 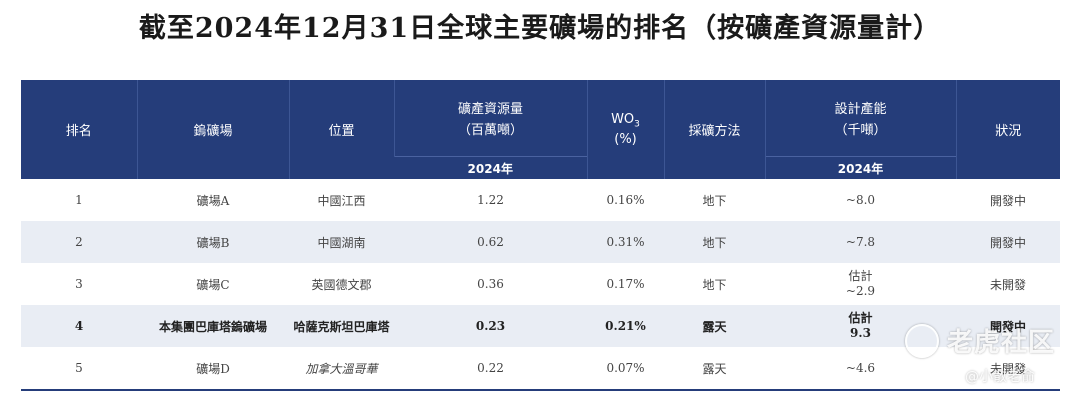 What do you see at coordinates (341, 284) in the screenshot?
I see `cell-location: 英國德文郡` at bounding box center [341, 284].